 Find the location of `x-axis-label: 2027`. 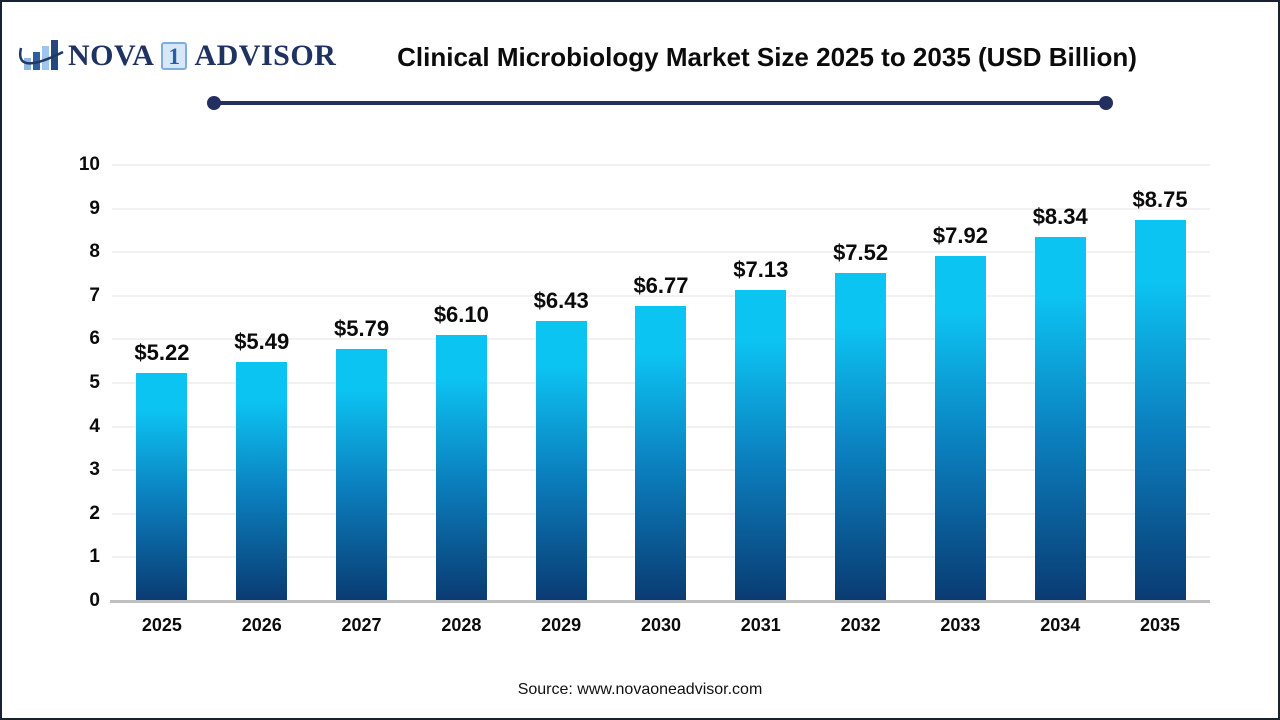

x-axis-label: 2027 is located at coordinates (361, 625).